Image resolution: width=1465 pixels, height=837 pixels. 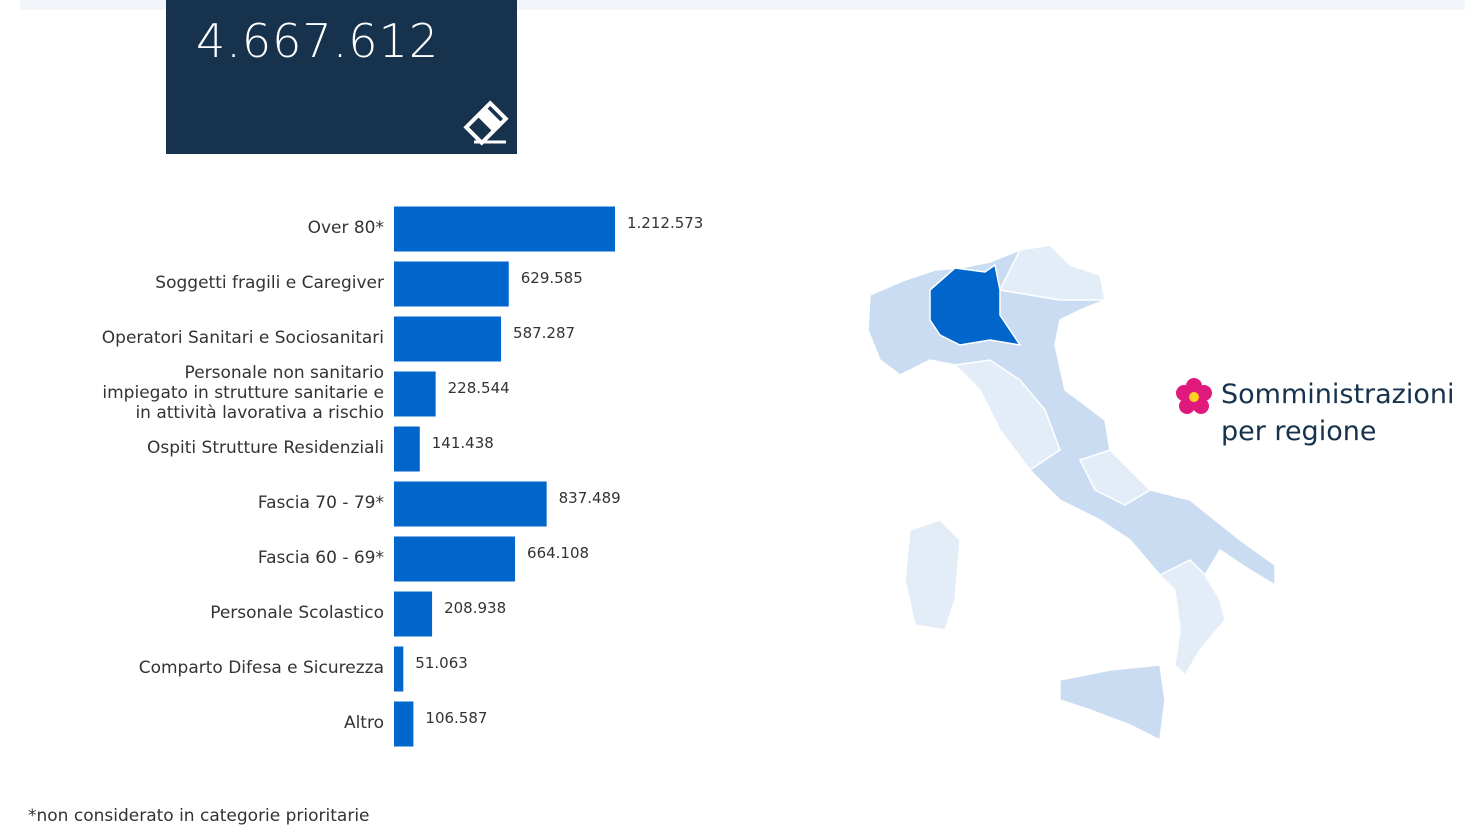 I want to click on value-label: 51.063, so click(x=441, y=663).